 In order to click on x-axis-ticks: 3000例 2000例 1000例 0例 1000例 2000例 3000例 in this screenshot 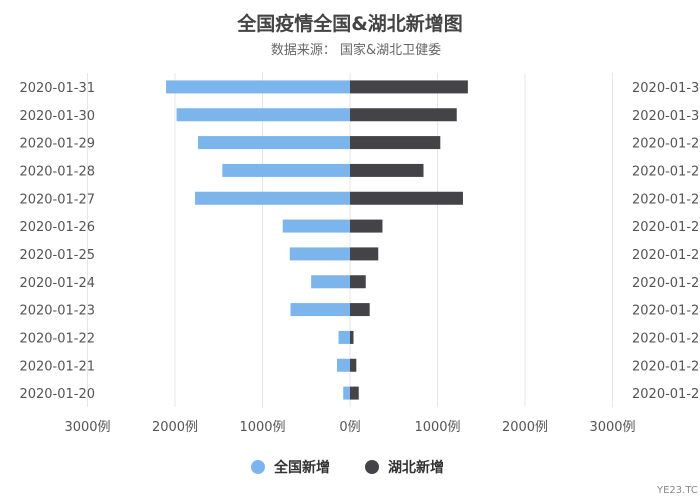, I will do `click(349, 427)`.